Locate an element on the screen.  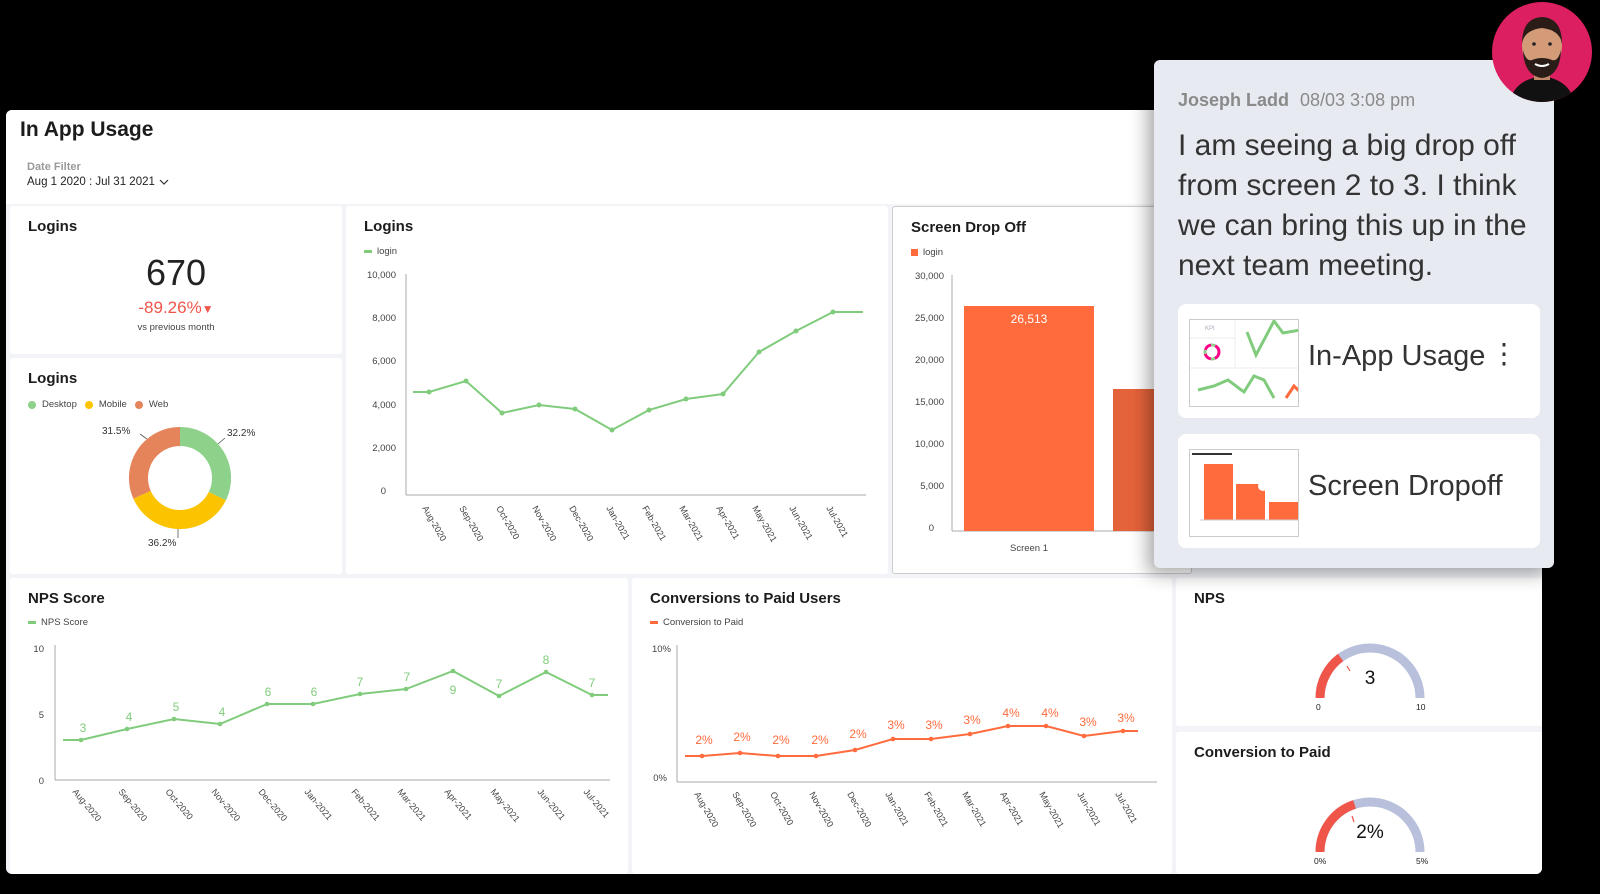
date-filter-dropdown: Aug 1 2020 : Jul 31 2021 is located at coordinates (98, 182).